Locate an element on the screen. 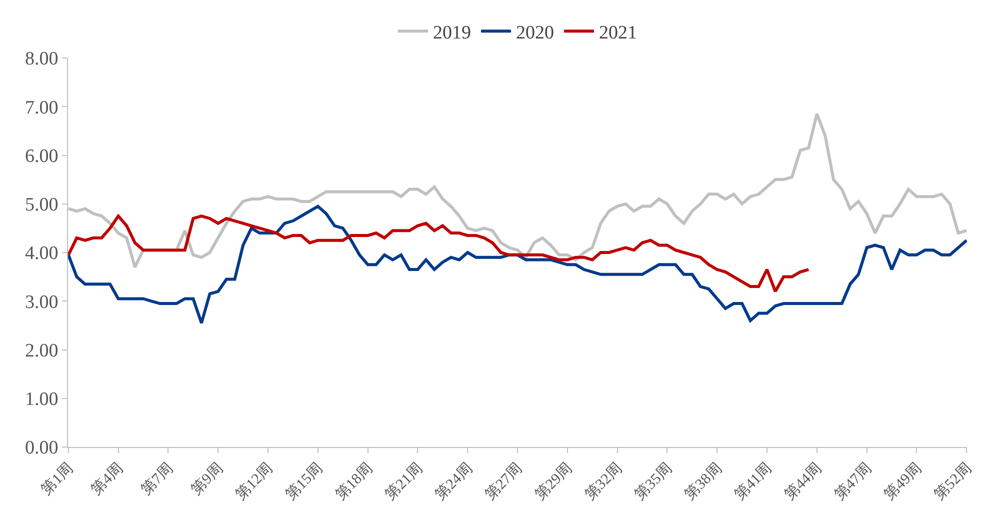  x-tick-label: 第18周 is located at coordinates (354, 482).